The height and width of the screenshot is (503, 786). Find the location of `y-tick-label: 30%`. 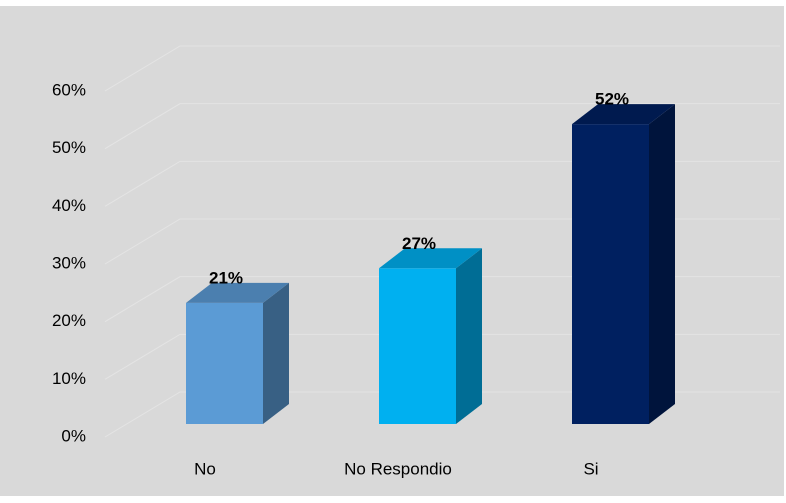

y-tick-label: 30% is located at coordinates (69, 262).